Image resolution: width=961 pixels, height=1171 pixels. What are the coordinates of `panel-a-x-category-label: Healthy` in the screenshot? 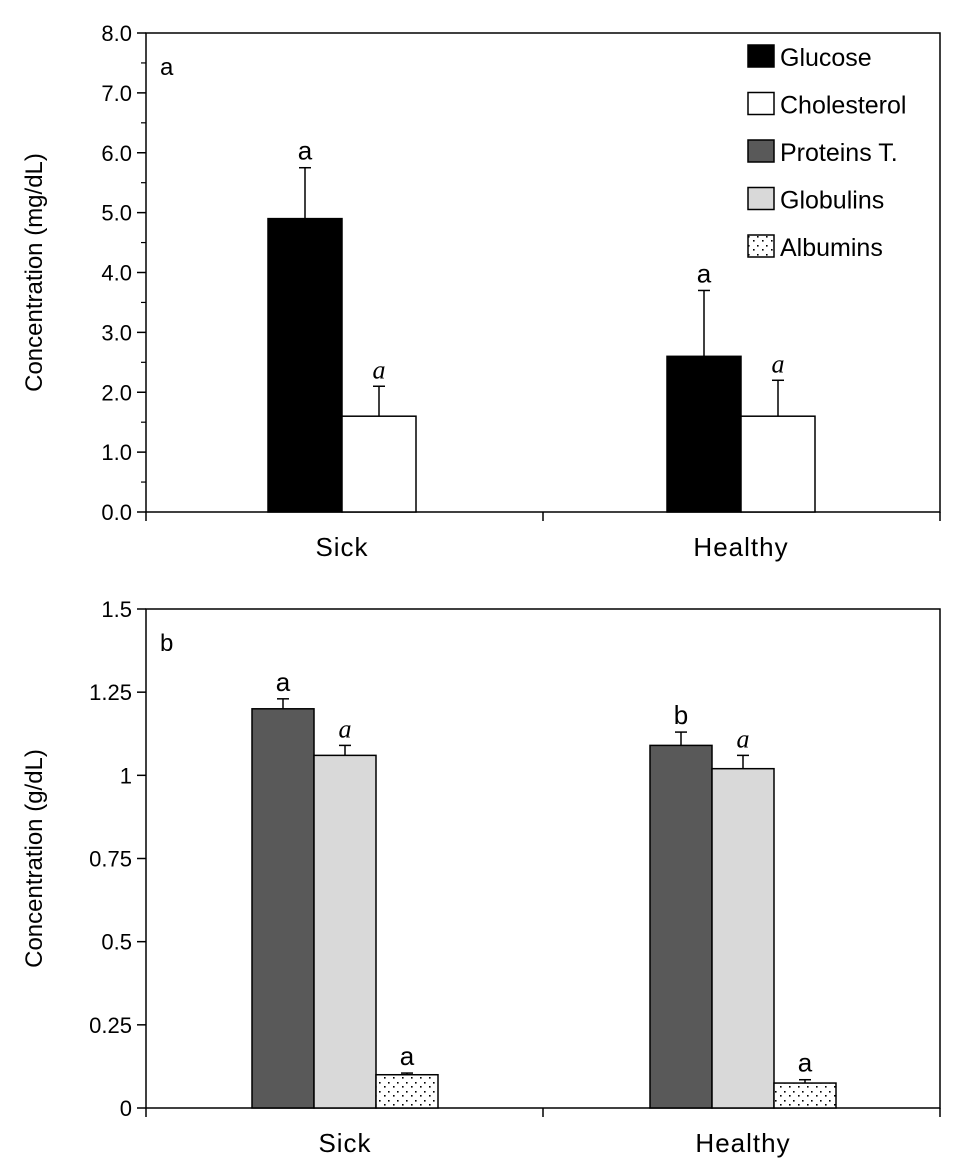 It's located at (740, 547).